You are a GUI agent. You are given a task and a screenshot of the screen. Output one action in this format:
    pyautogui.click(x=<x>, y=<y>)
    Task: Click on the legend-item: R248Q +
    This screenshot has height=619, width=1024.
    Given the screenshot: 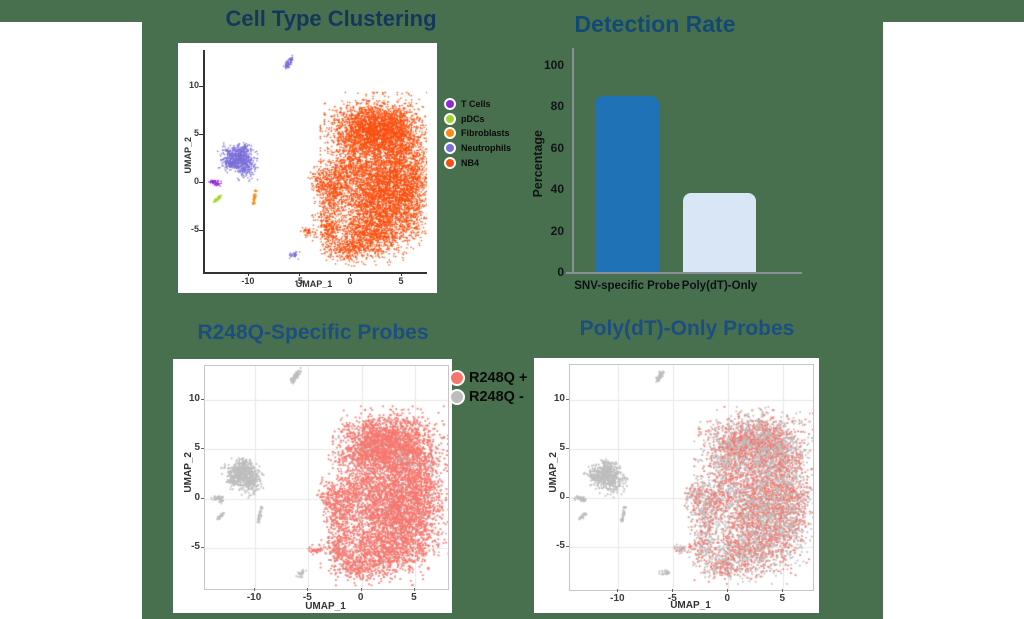 What is the action you would take?
    pyautogui.click(x=488, y=378)
    